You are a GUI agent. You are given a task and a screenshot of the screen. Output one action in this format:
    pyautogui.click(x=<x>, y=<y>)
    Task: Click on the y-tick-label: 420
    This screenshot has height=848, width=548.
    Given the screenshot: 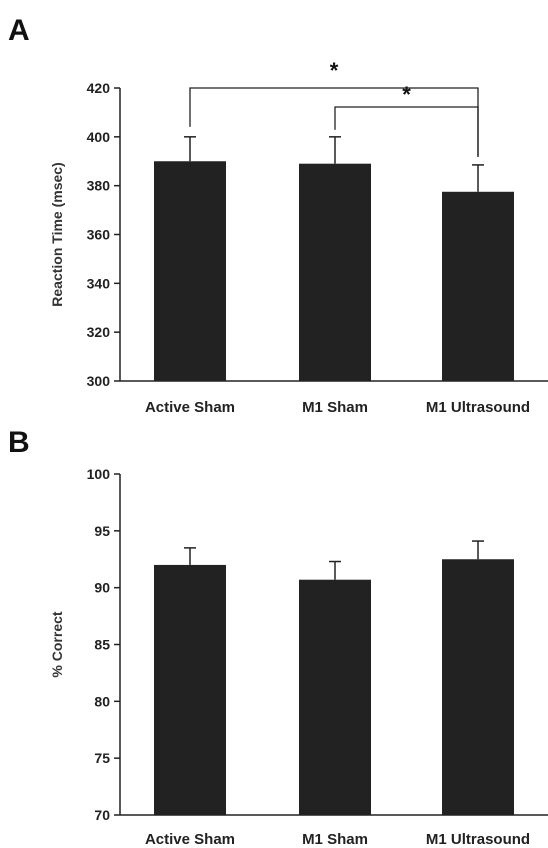 What is the action you would take?
    pyautogui.click(x=99, y=88)
    